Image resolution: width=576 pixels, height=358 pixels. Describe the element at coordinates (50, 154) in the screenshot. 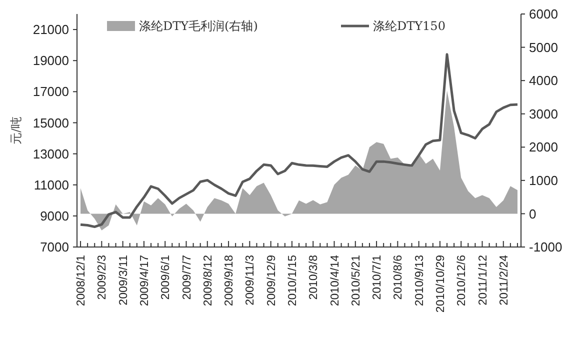

I see `y-tick-label: 13000` at that location.